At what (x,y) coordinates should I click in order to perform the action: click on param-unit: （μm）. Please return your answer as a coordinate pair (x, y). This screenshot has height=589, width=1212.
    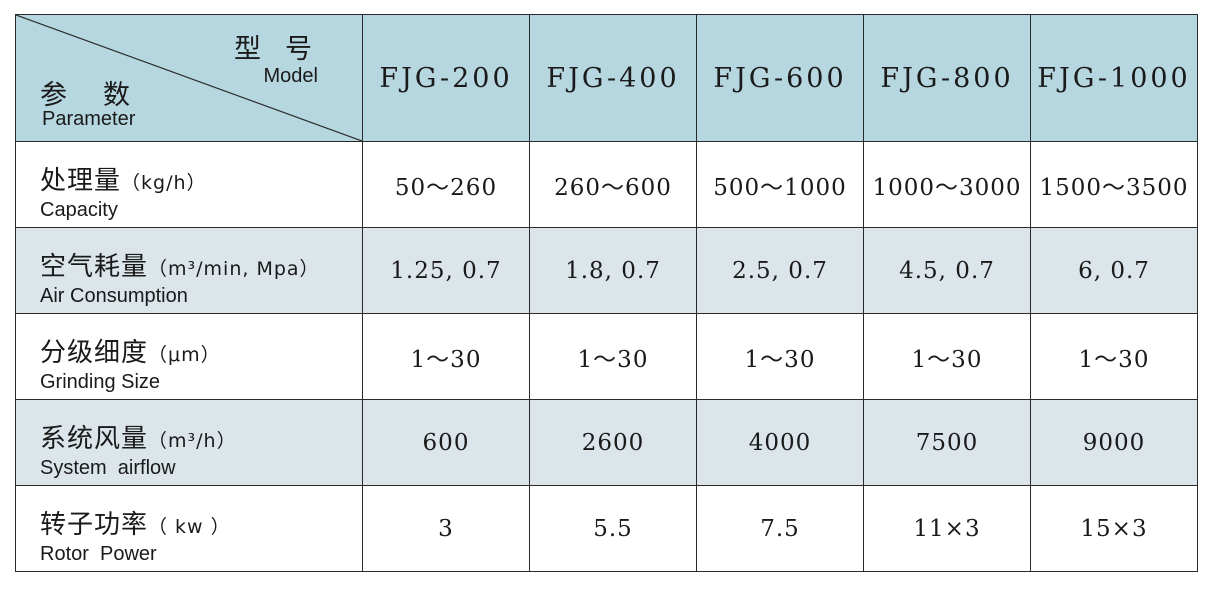
    Looking at the image, I should click on (184, 355).